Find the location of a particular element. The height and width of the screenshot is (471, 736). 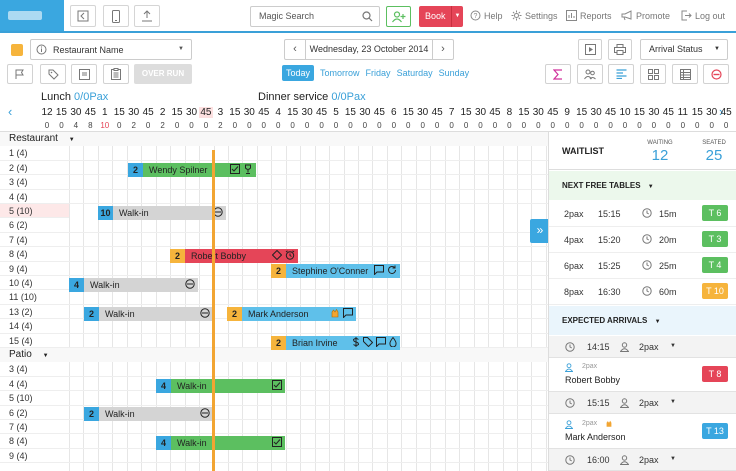

expand-panel-button: » is located at coordinates (540, 231).